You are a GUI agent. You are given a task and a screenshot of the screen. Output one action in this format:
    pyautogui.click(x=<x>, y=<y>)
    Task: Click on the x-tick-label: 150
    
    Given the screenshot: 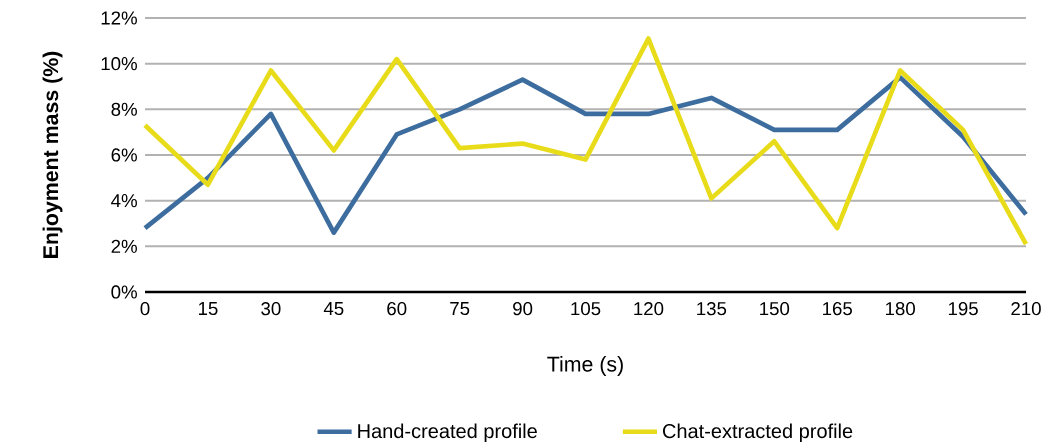 What is the action you would take?
    pyautogui.click(x=775, y=309)
    